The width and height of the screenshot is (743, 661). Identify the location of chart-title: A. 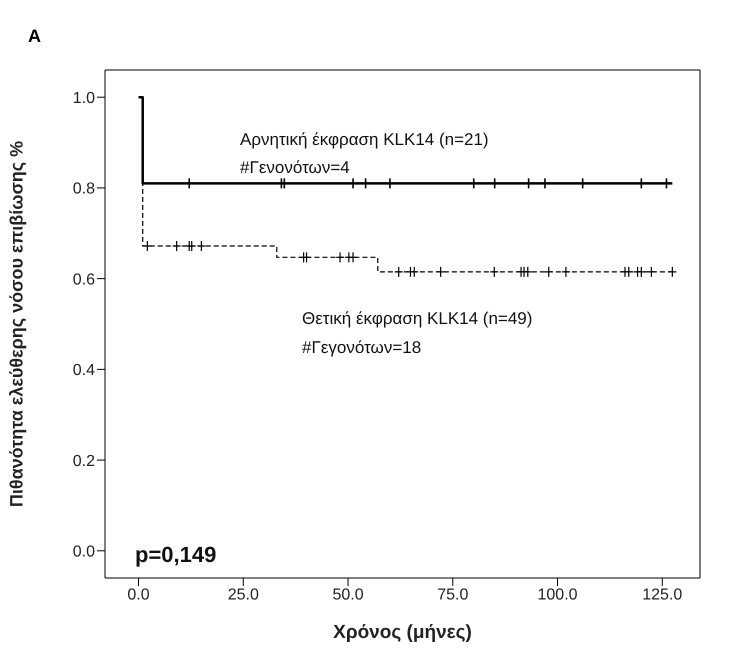
(34, 36).